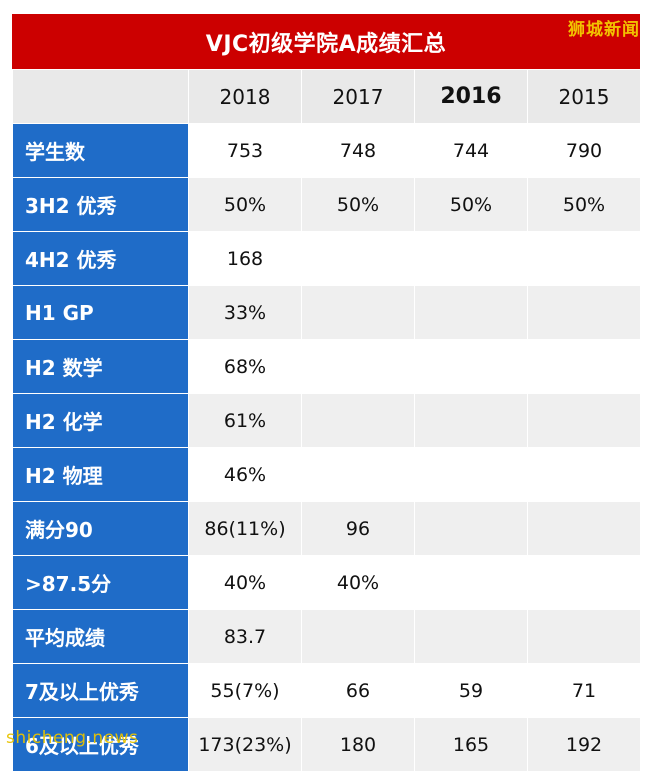  I want to click on row-label: 3H2 优秀, so click(100, 204).